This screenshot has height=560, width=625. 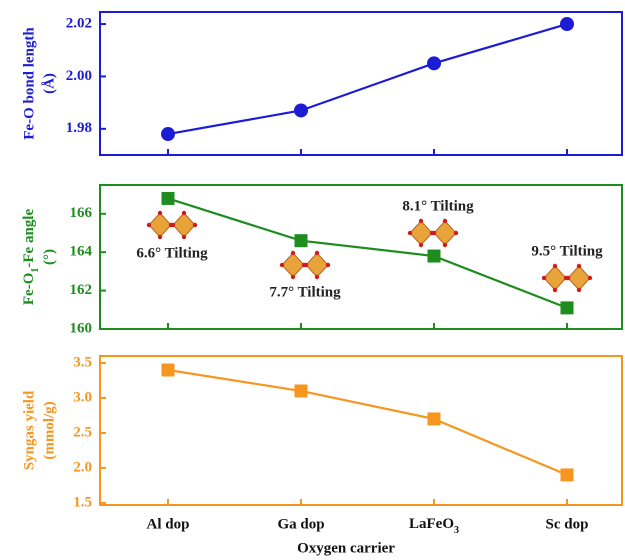 I want to click on y-axis-label: Syngas yield, so click(x=29, y=430).